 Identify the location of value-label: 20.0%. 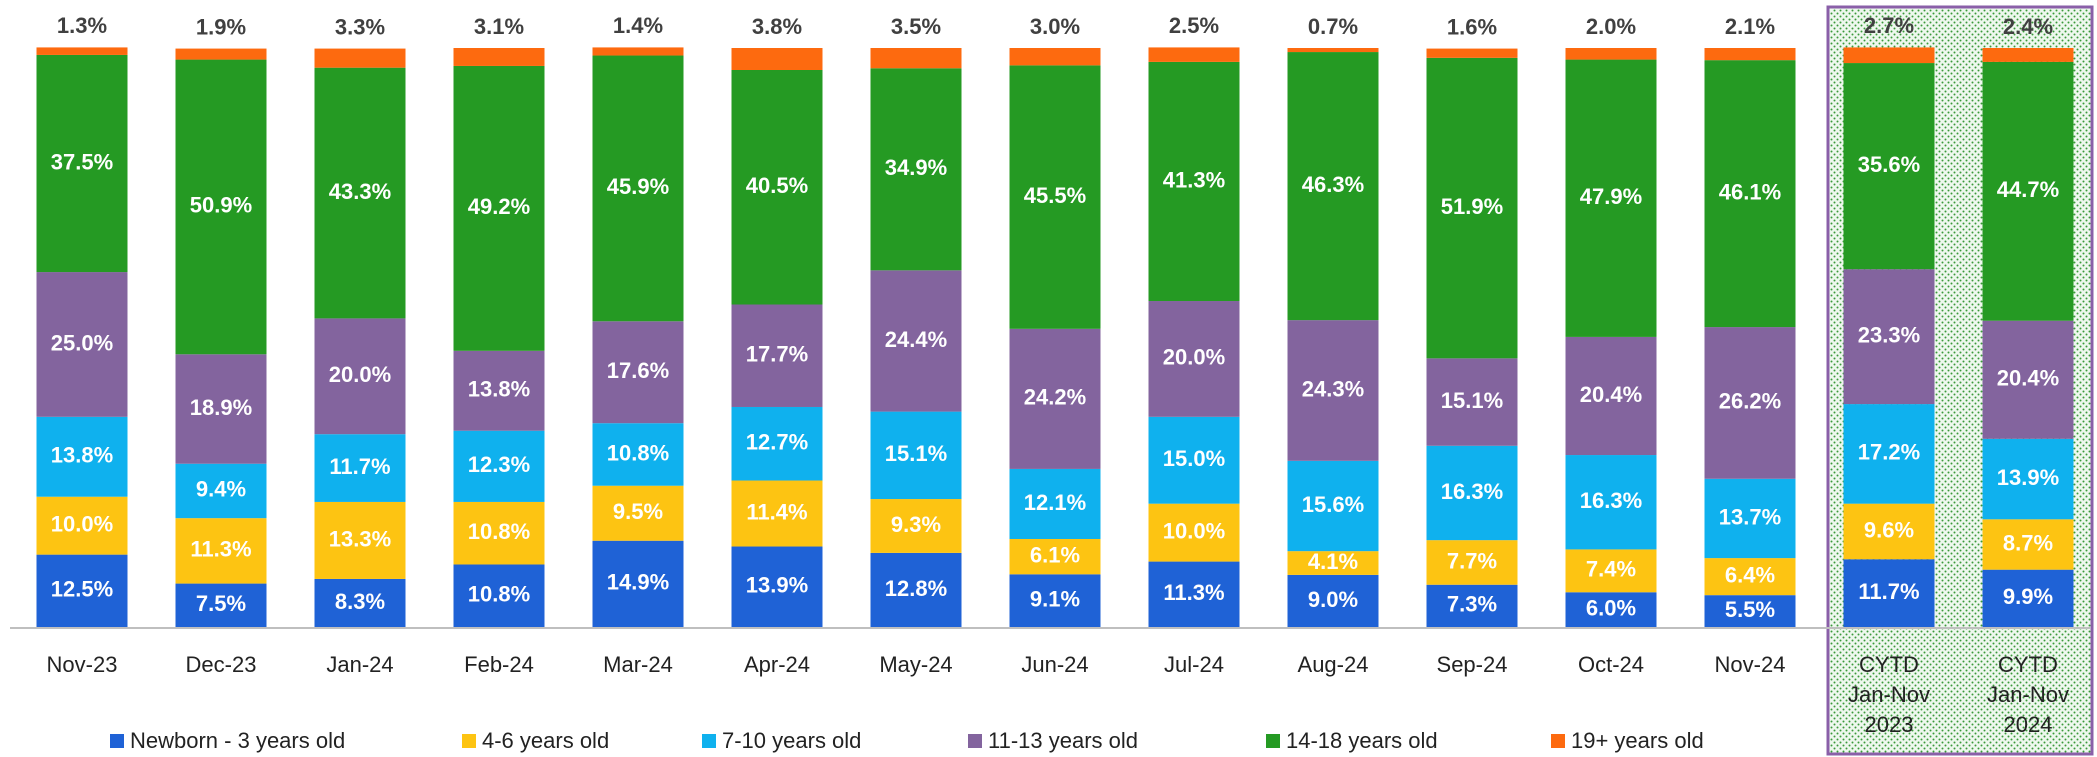
(1194, 357).